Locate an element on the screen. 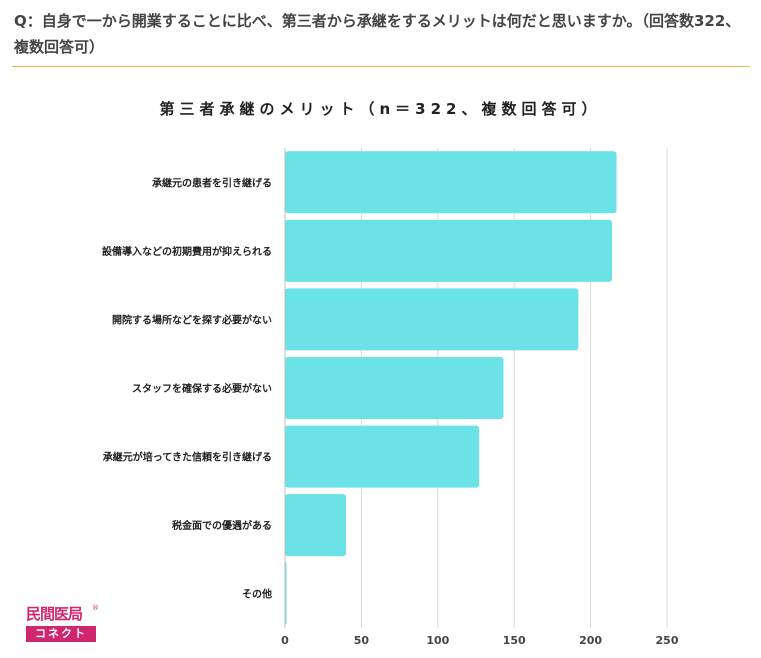 The image size is (761, 658). category-label: 開院する場所などを探す必要がない is located at coordinates (192, 319).